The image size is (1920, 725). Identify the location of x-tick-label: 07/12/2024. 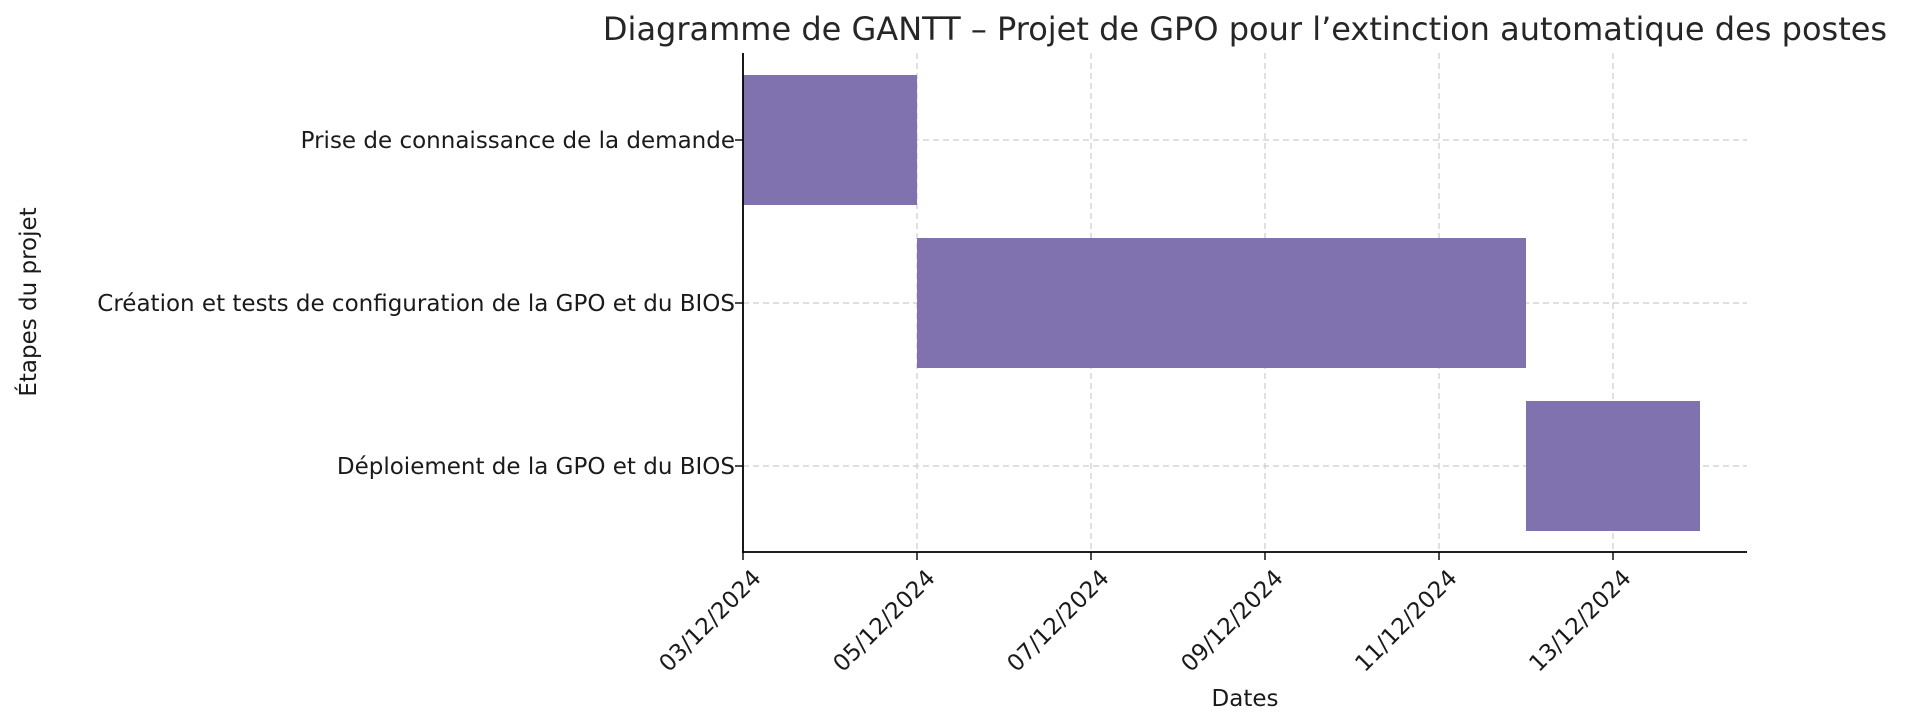
(1058, 621).